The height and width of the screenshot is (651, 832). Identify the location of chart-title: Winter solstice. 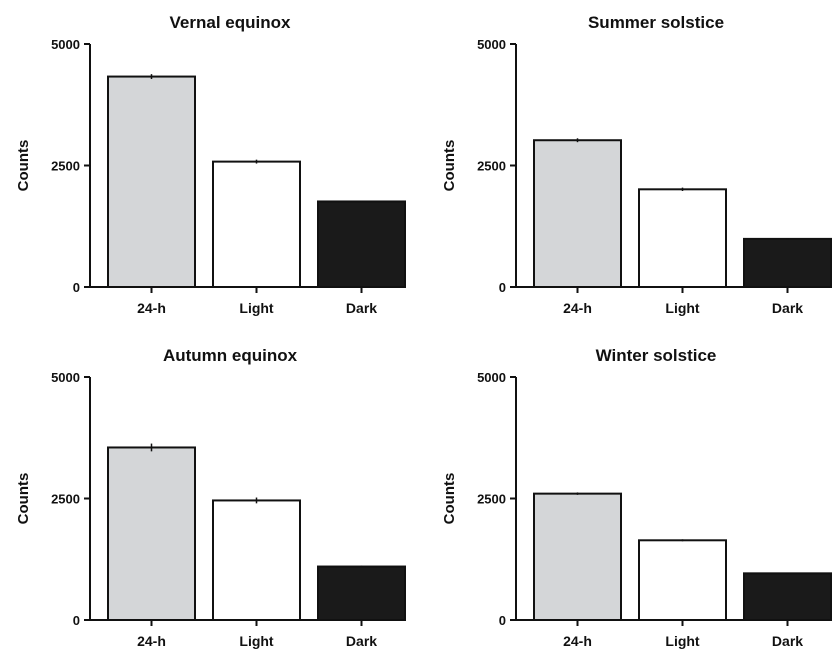
(656, 355).